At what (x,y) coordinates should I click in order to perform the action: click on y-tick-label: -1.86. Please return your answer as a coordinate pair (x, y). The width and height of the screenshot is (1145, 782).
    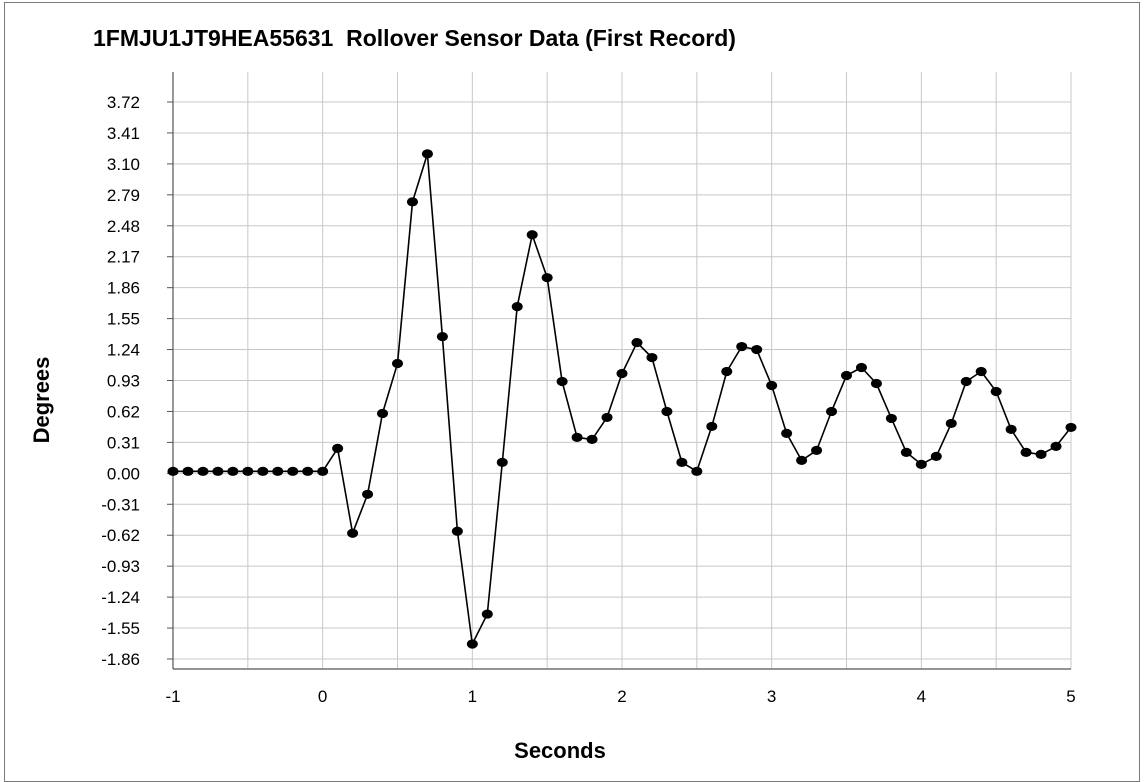
    Looking at the image, I should click on (120, 659).